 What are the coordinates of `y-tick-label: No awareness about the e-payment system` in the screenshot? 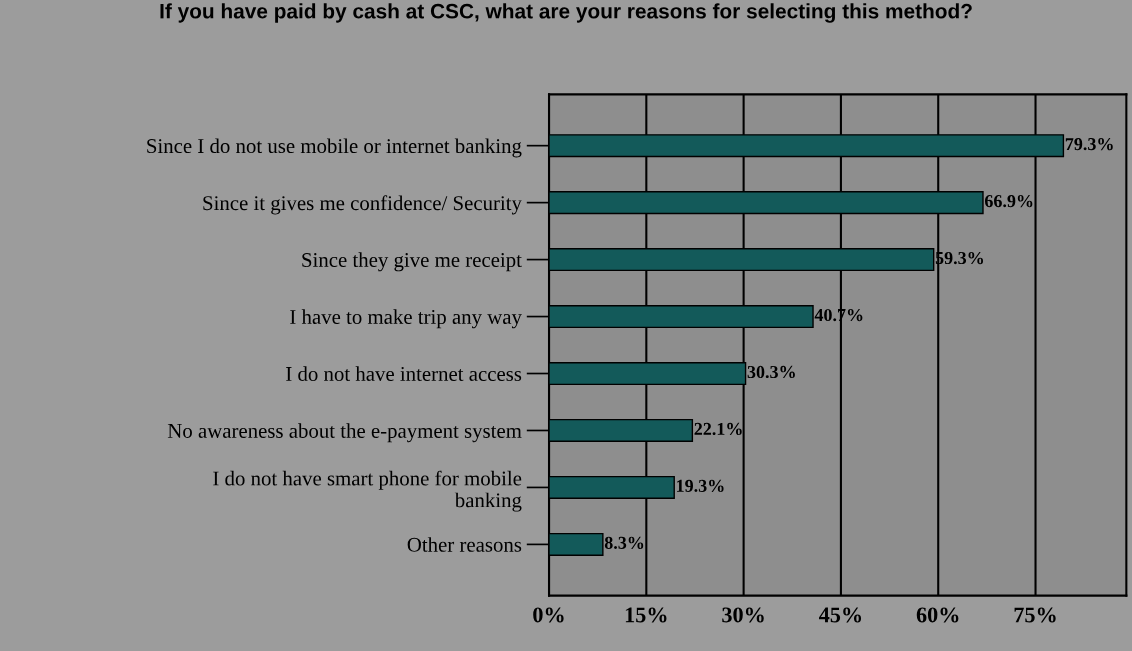 It's located at (344, 433).